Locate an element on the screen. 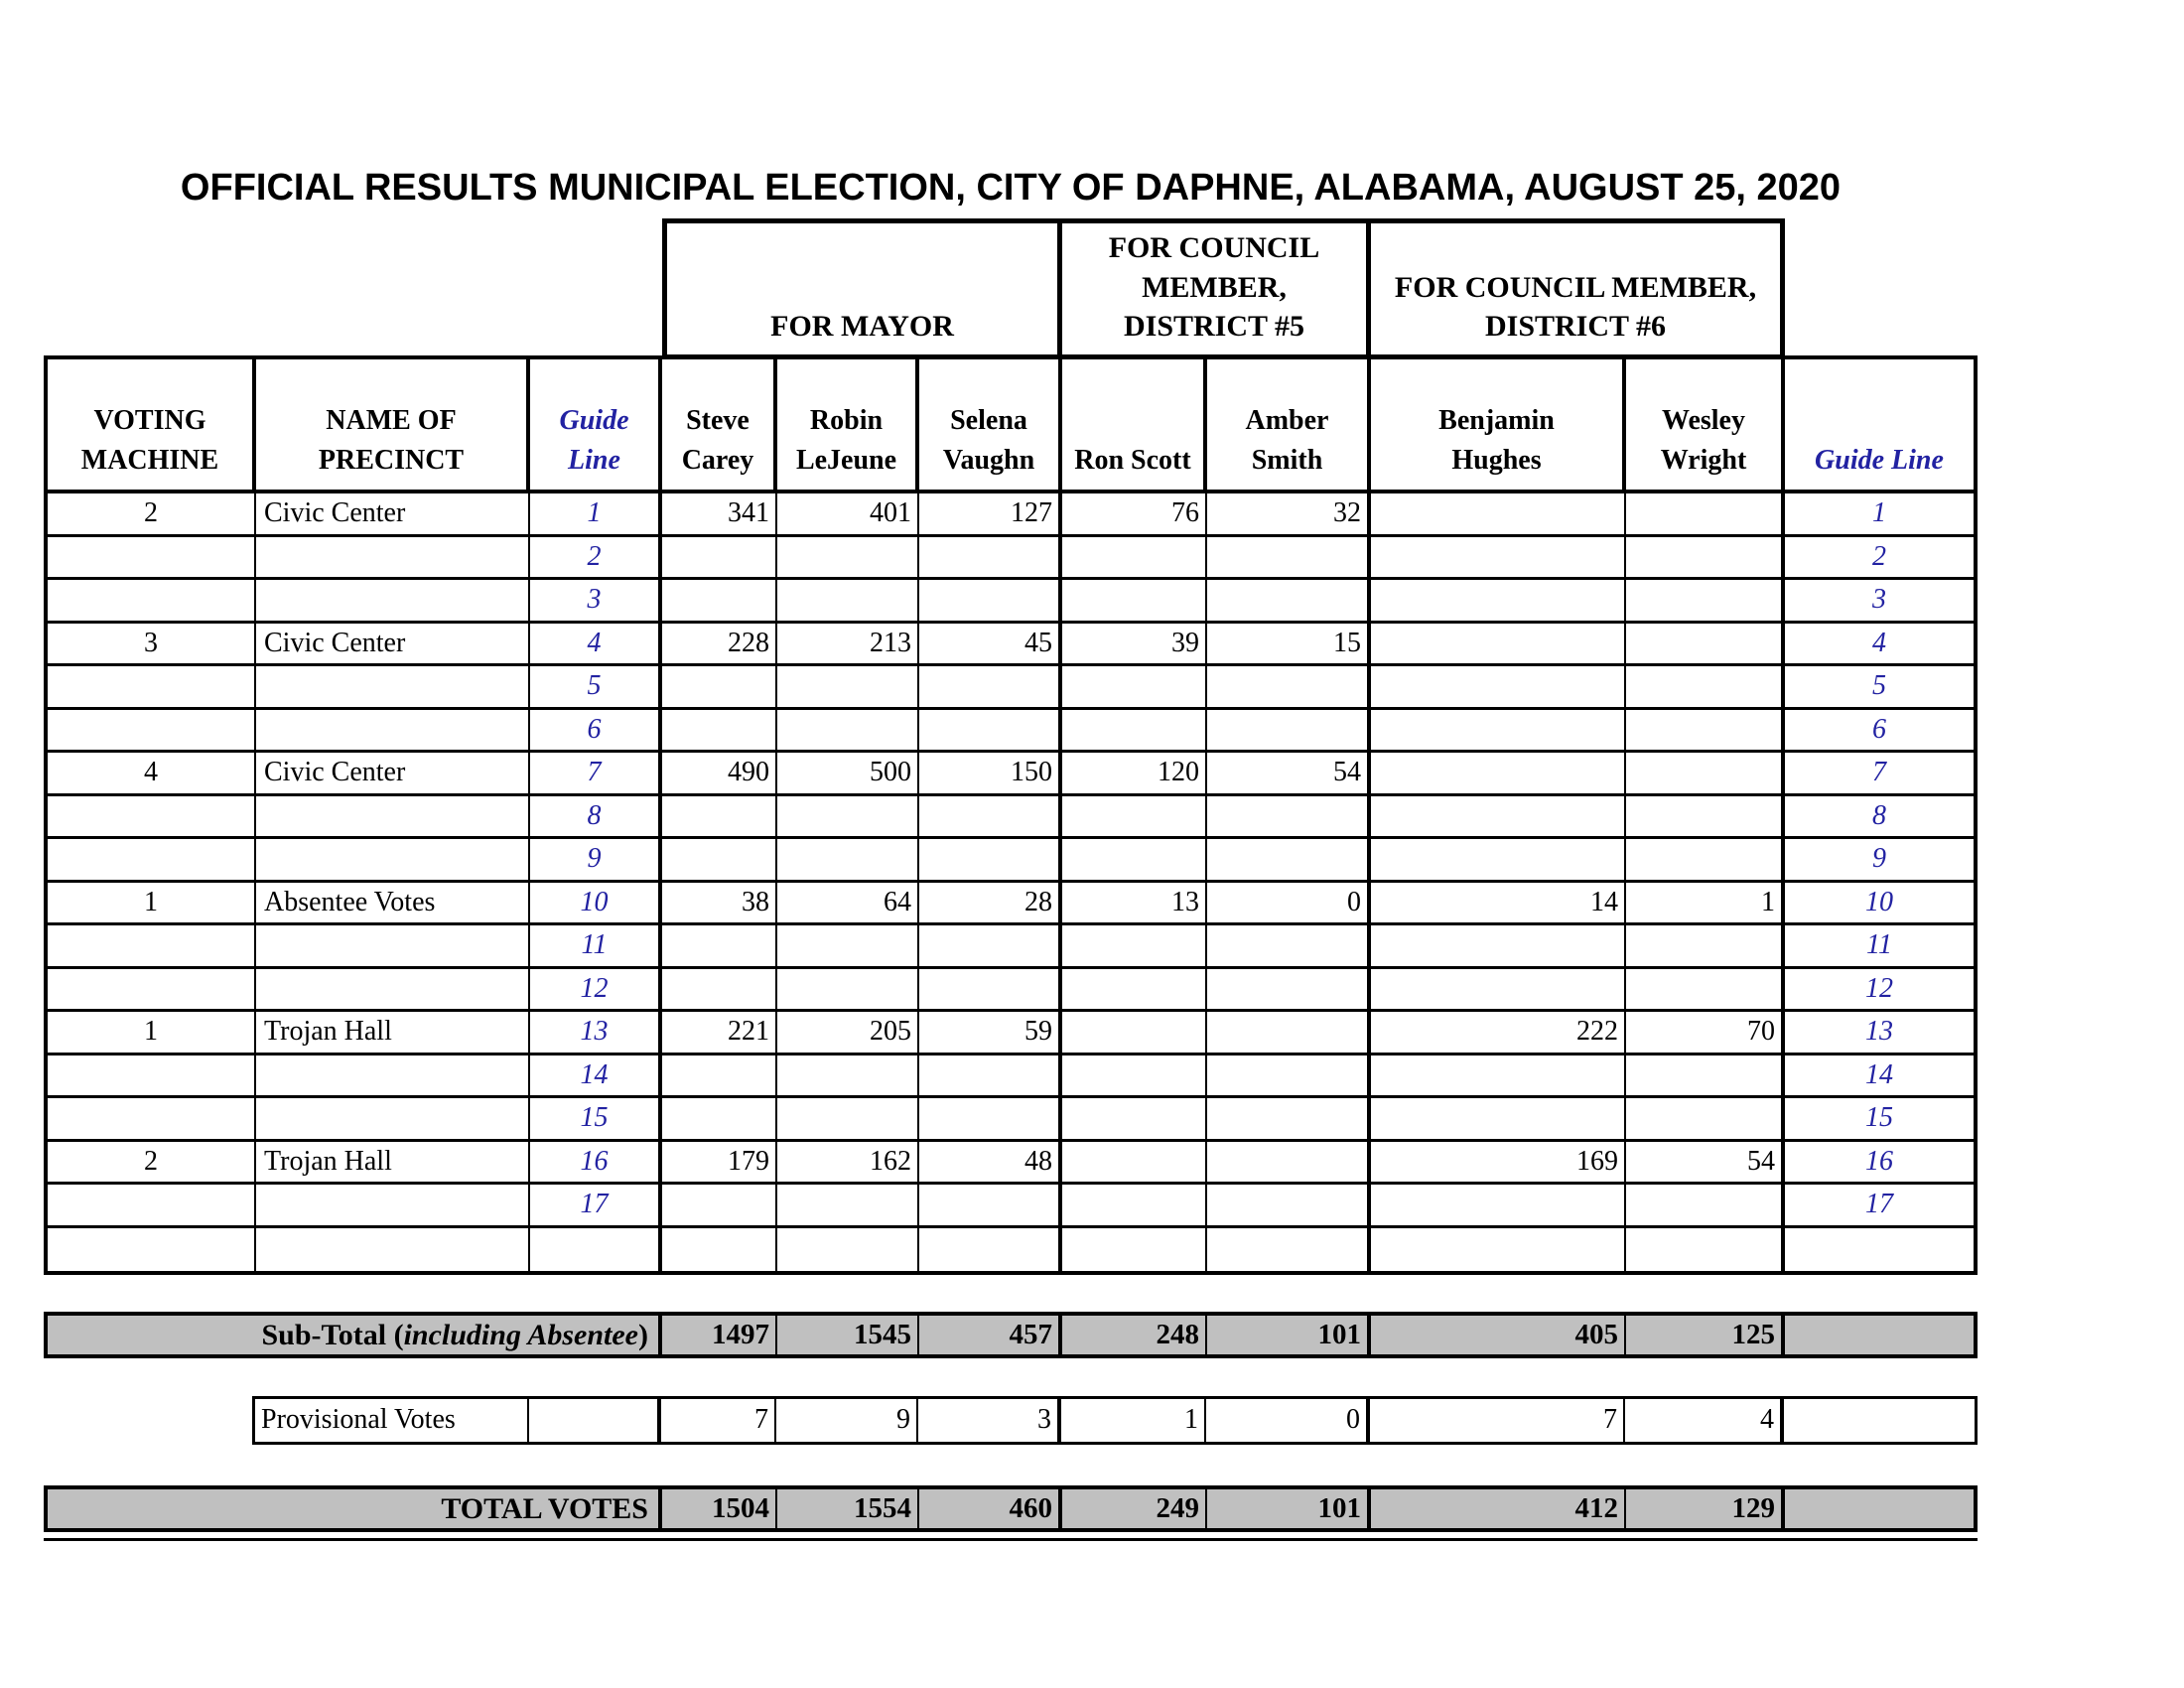  precinct-cell: Absentee Votes is located at coordinates (393, 903).